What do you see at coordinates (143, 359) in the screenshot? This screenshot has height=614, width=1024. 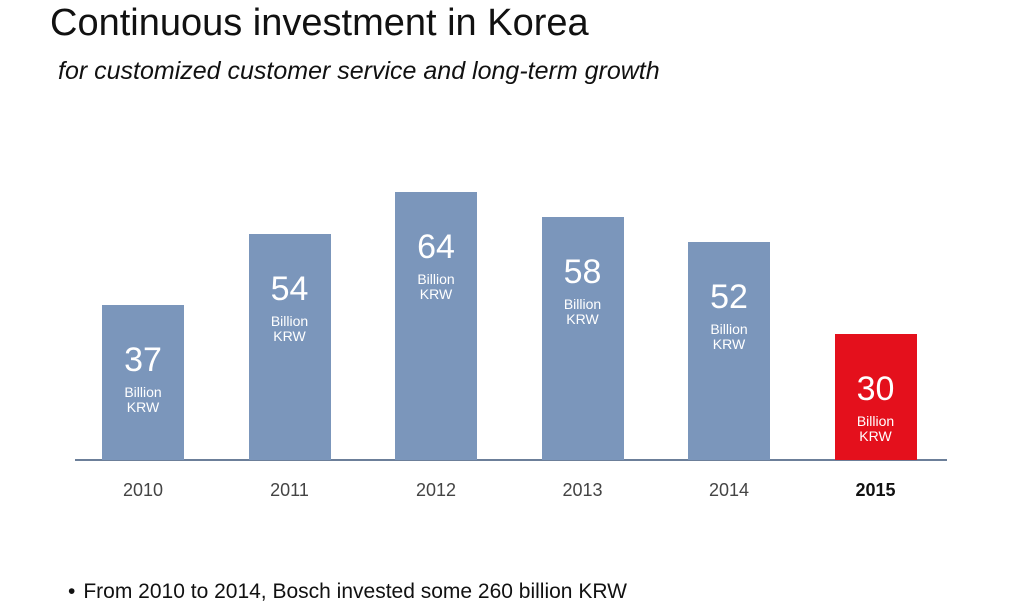 I see `value-label: 37` at bounding box center [143, 359].